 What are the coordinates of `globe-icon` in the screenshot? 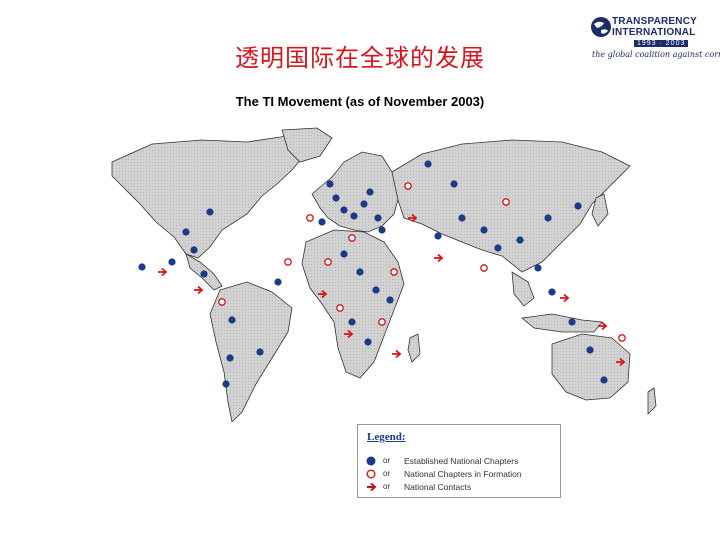 It's located at (601, 27).